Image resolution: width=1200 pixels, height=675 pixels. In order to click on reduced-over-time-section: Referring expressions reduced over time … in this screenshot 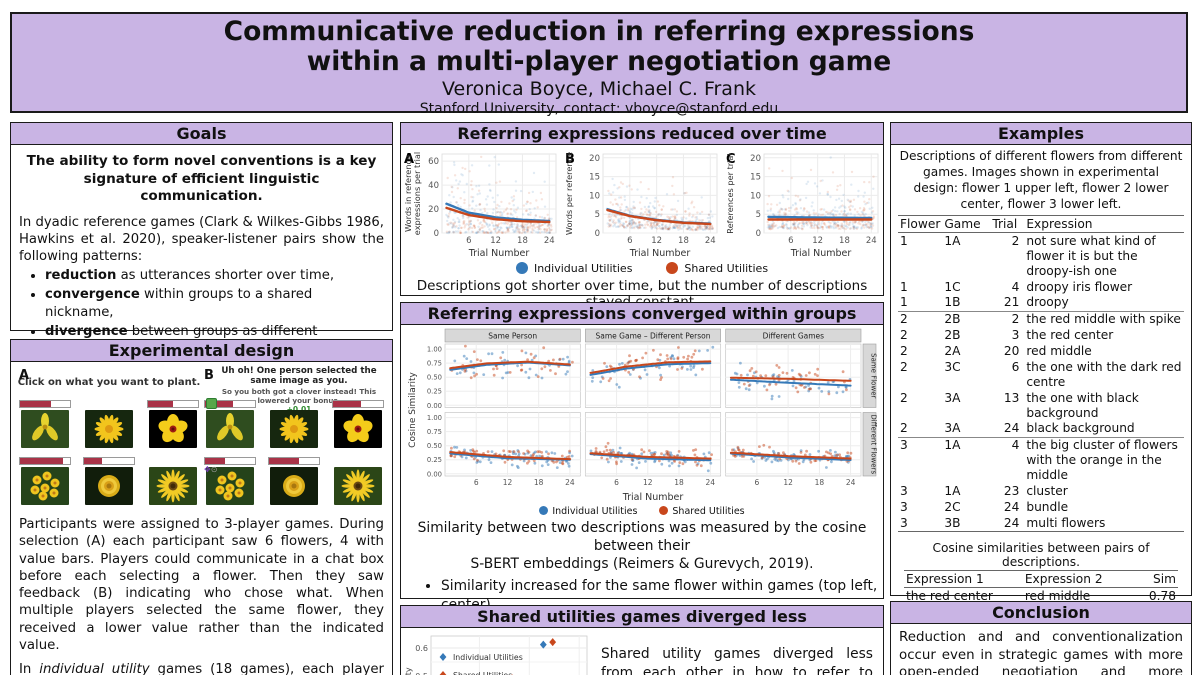, I will do `click(642, 216)`.